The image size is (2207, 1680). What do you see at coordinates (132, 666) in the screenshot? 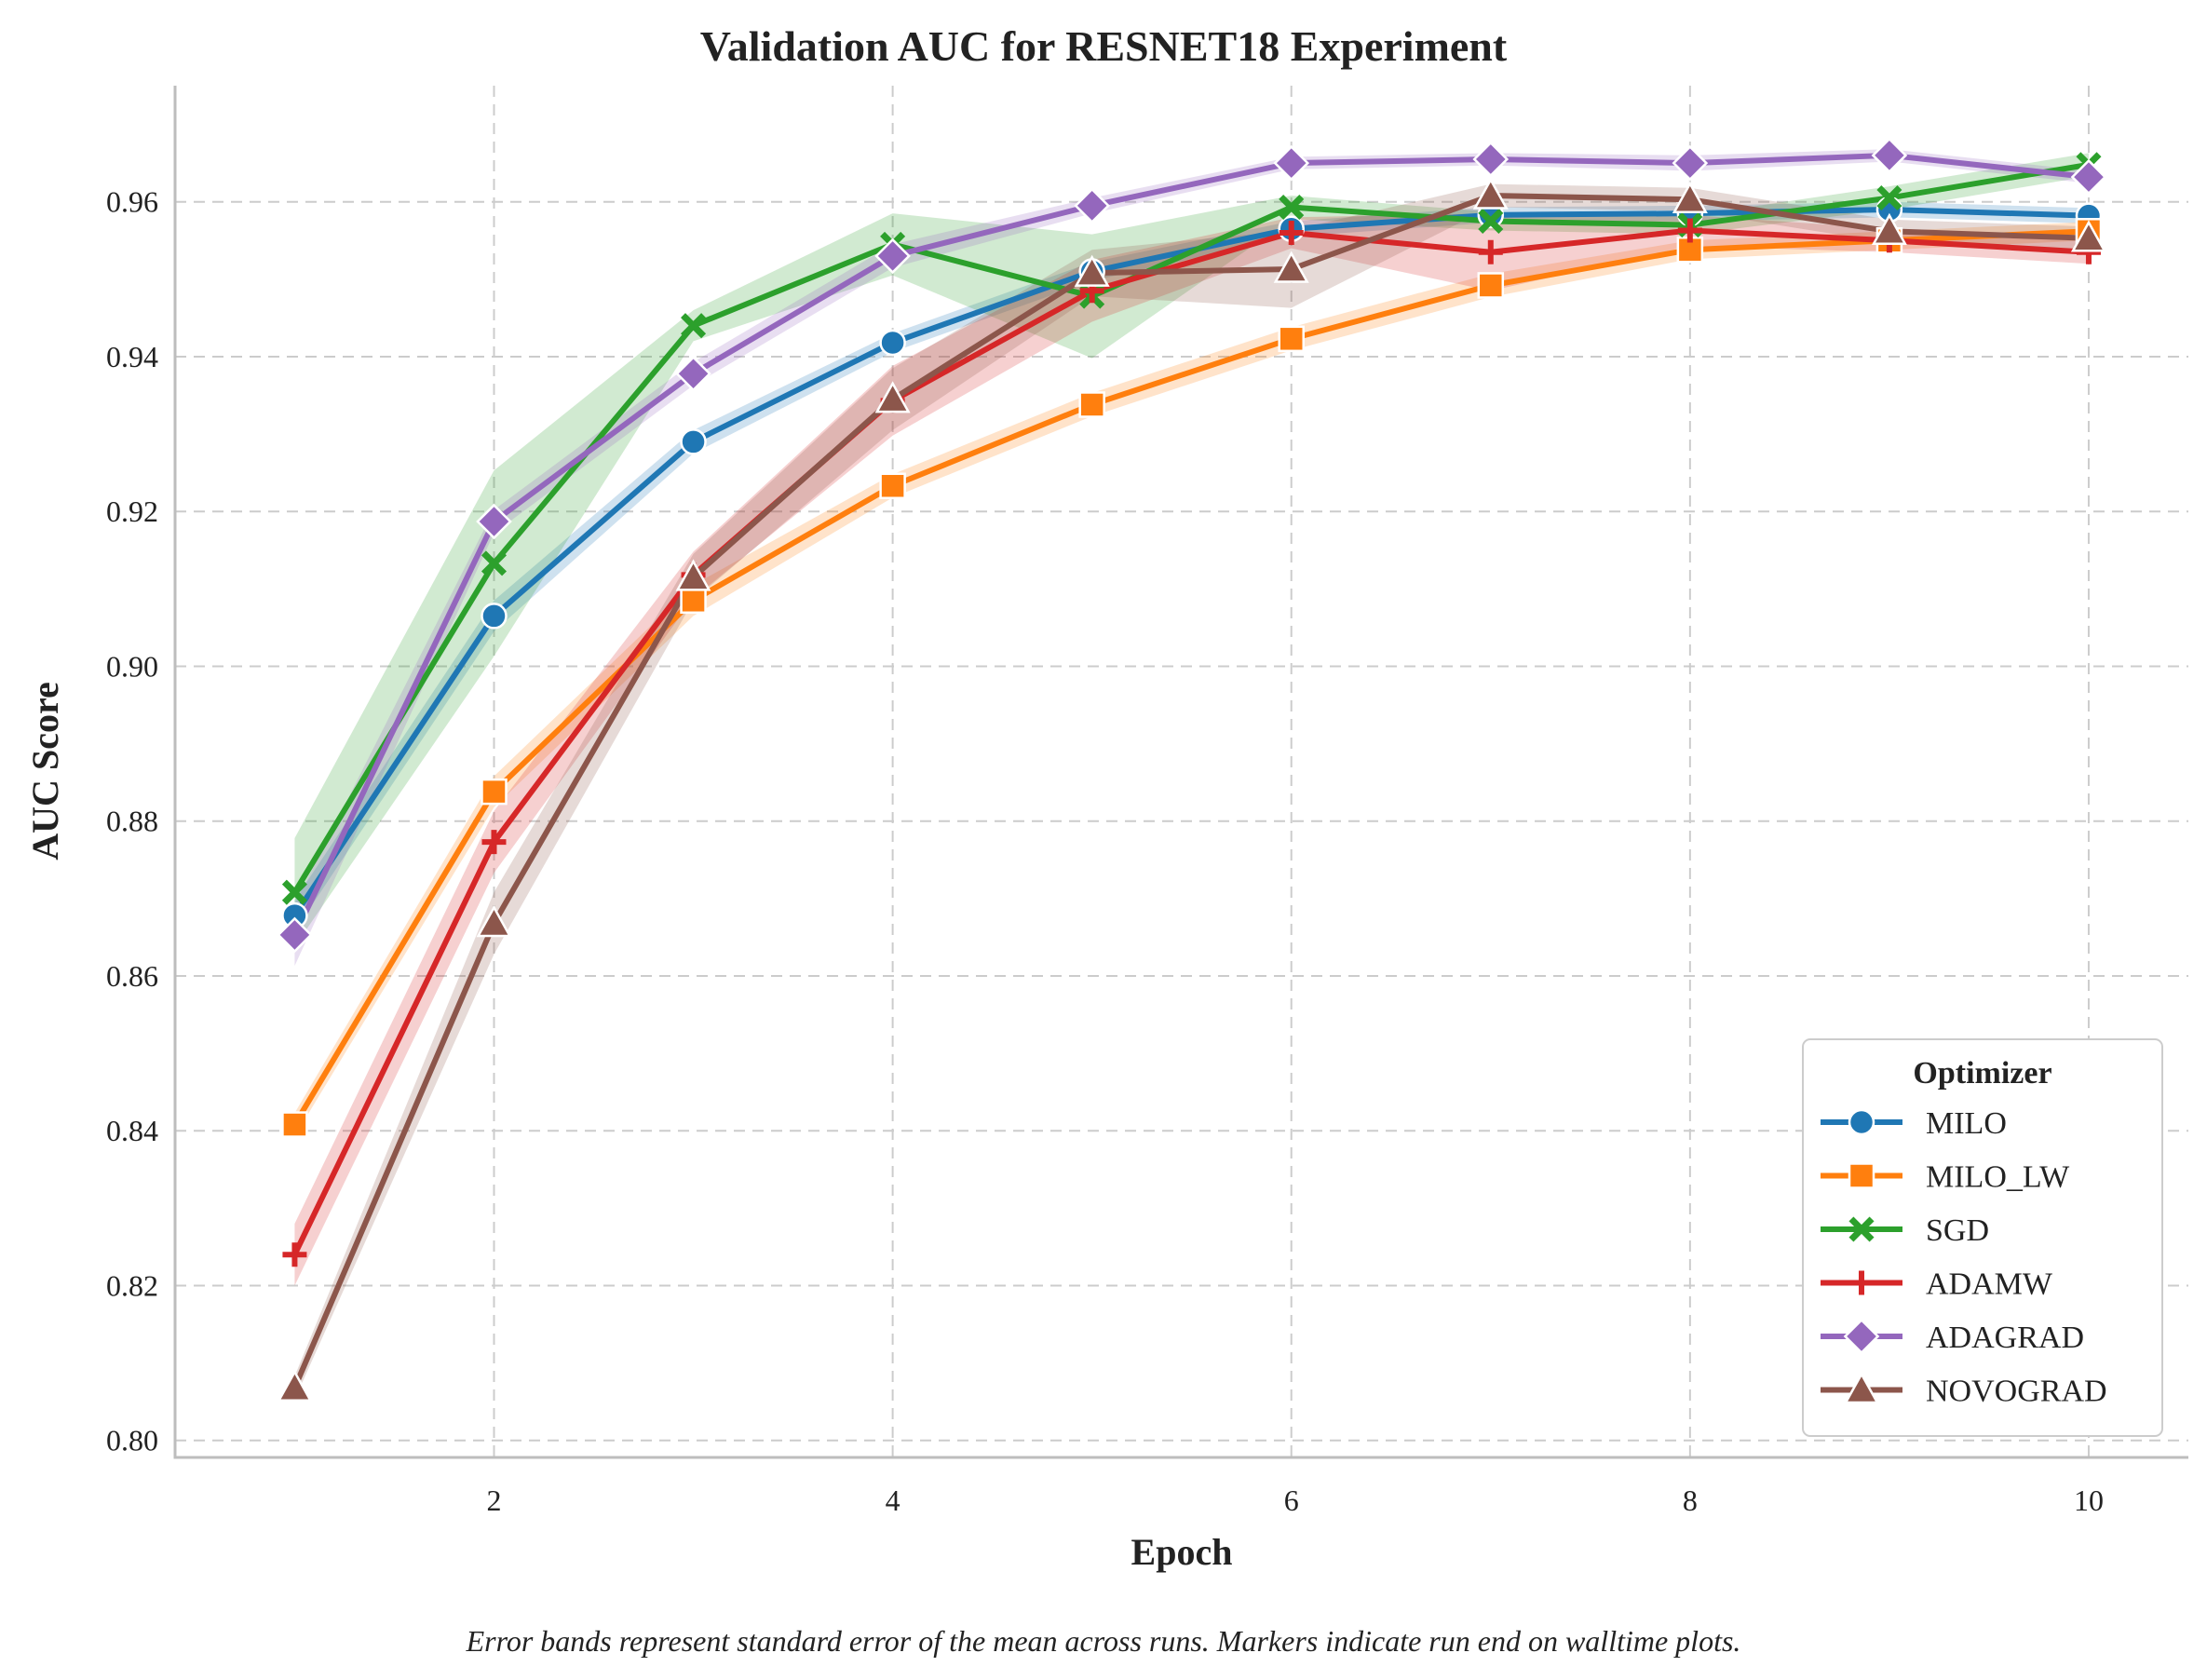
I see `y-tick-label: 0.90` at bounding box center [132, 666].